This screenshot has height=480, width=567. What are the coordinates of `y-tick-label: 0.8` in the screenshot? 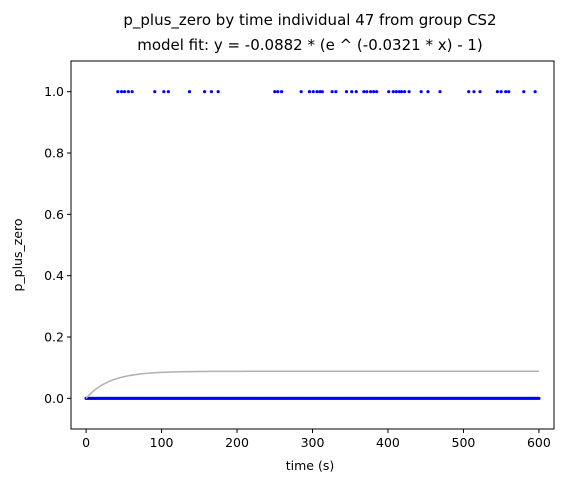 It's located at (54, 153).